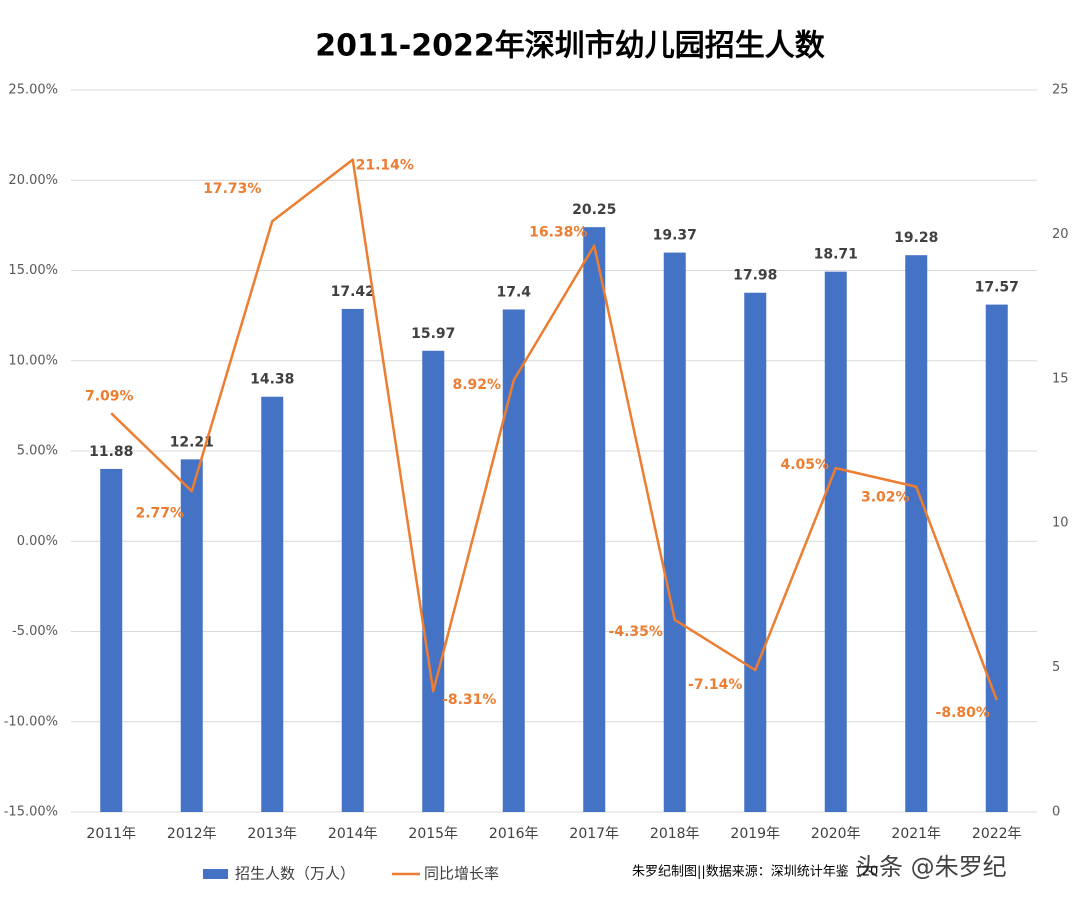  I want to click on bar-label: 17.4, so click(513, 292).